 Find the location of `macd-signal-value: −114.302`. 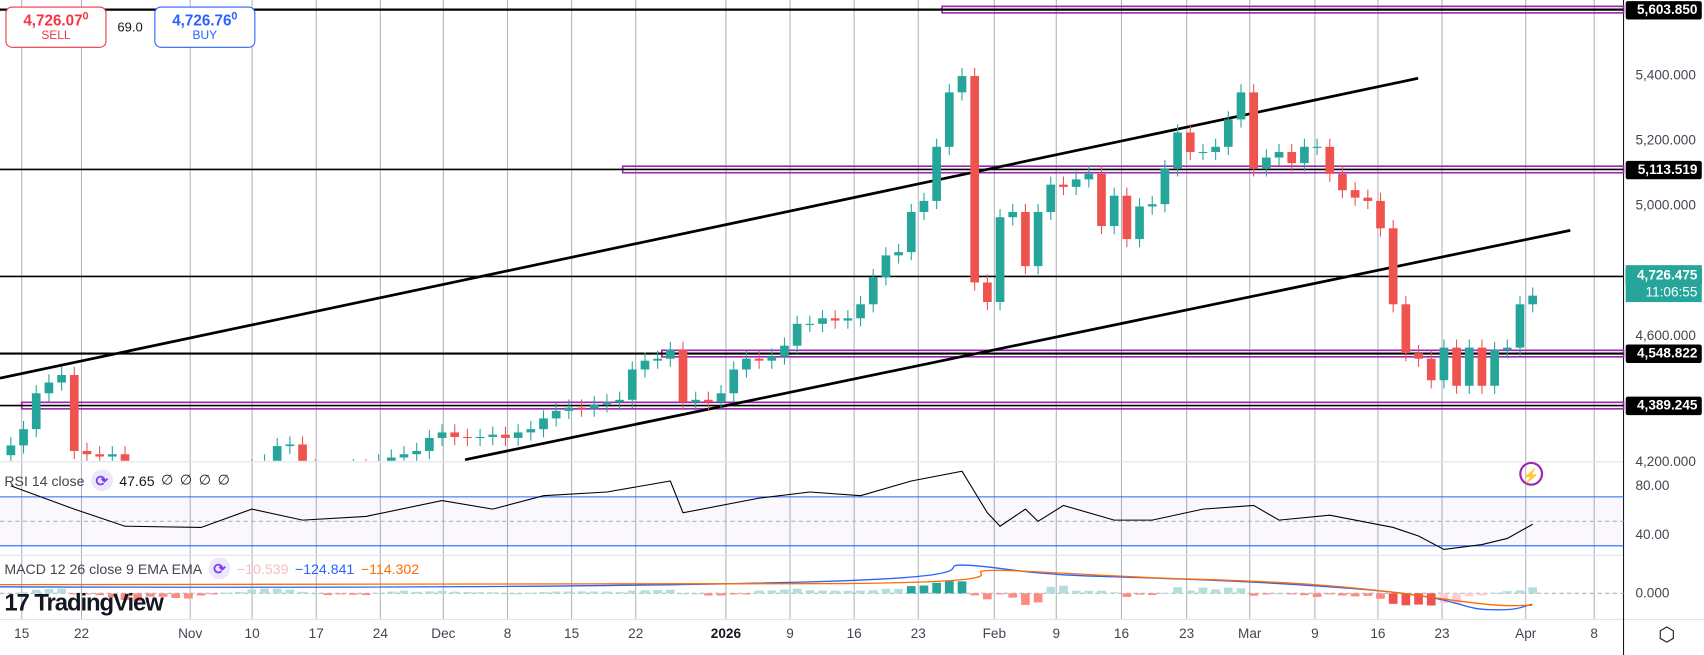

macd-signal-value: −114.302 is located at coordinates (390, 568).